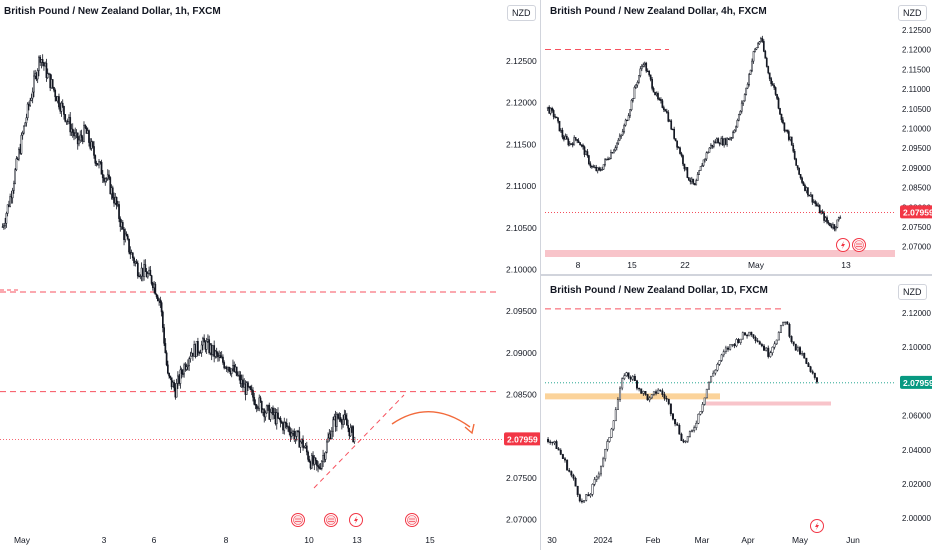 The image size is (932, 550). What do you see at coordinates (431, 419) in the screenshot?
I see `projection-arrow-curve` at bounding box center [431, 419].